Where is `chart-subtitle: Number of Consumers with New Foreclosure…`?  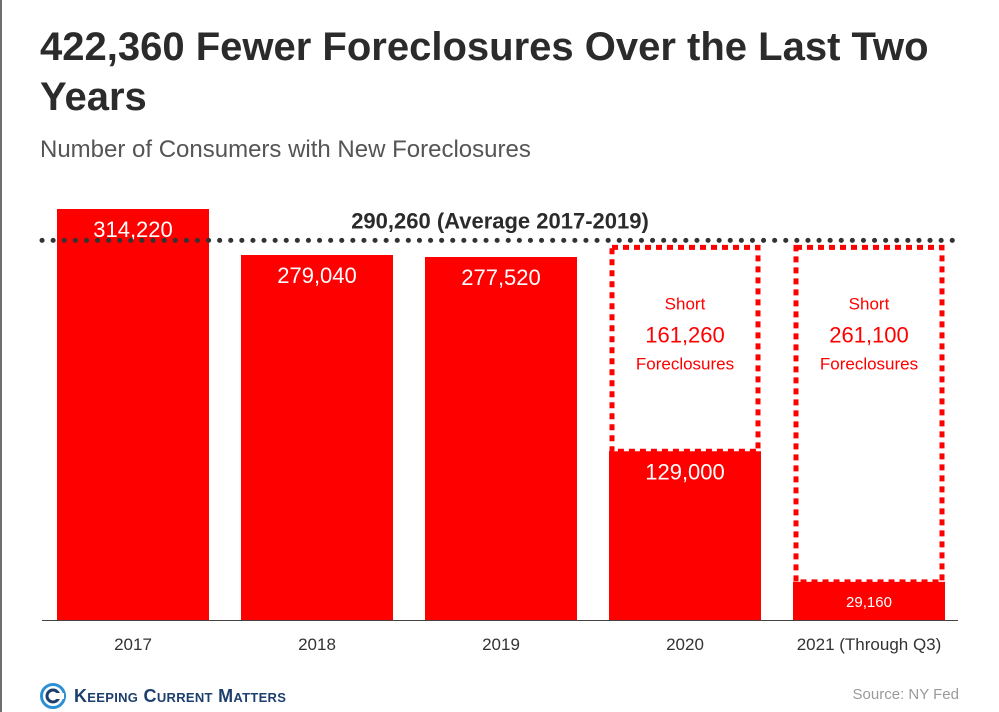 chart-subtitle: Number of Consumers with New Foreclosure… is located at coordinates (285, 149).